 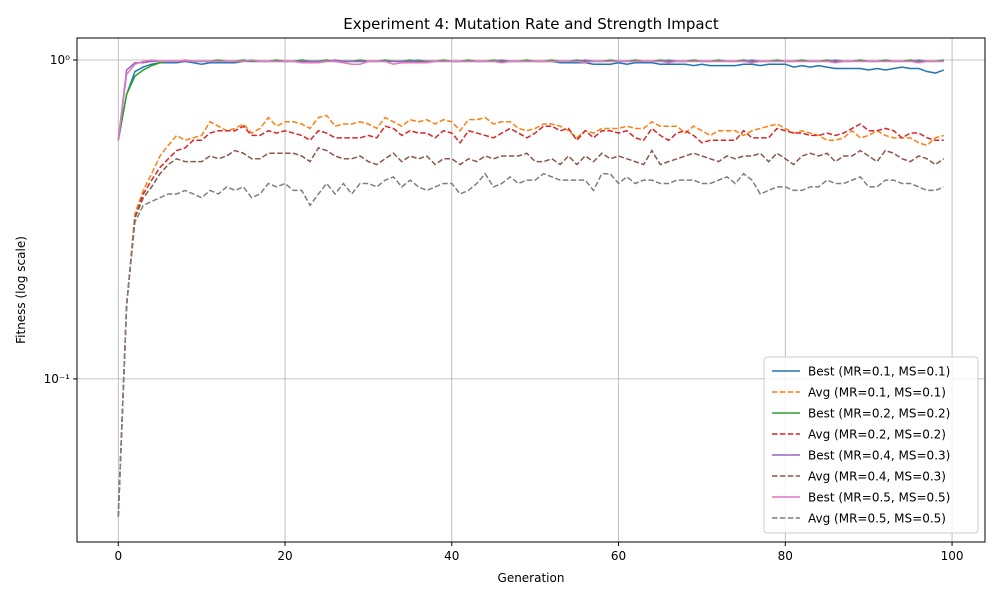 What do you see at coordinates (118, 556) in the screenshot?
I see `x-tick-label: 0` at bounding box center [118, 556].